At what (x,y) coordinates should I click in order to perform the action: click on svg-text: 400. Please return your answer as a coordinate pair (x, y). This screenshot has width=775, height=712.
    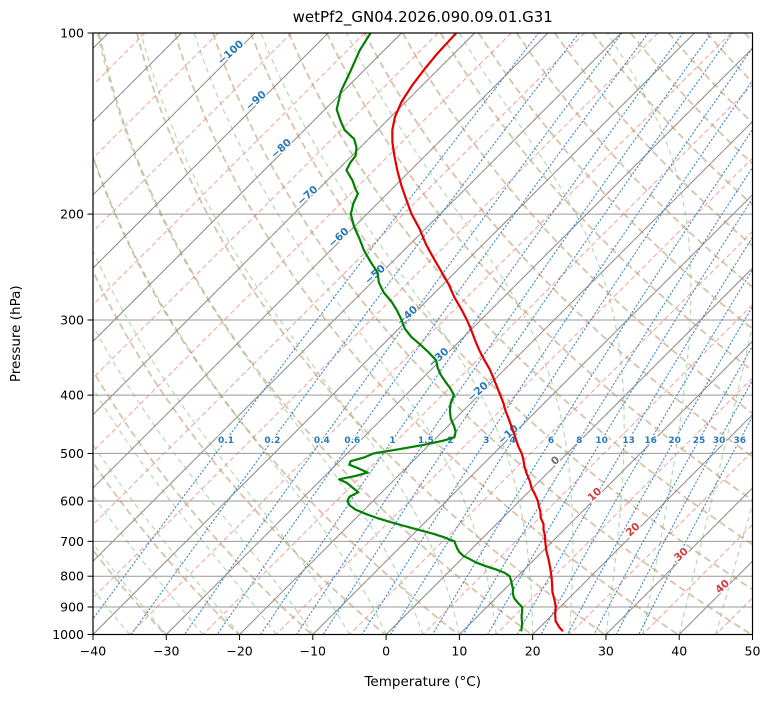
    Looking at the image, I should click on (72, 395).